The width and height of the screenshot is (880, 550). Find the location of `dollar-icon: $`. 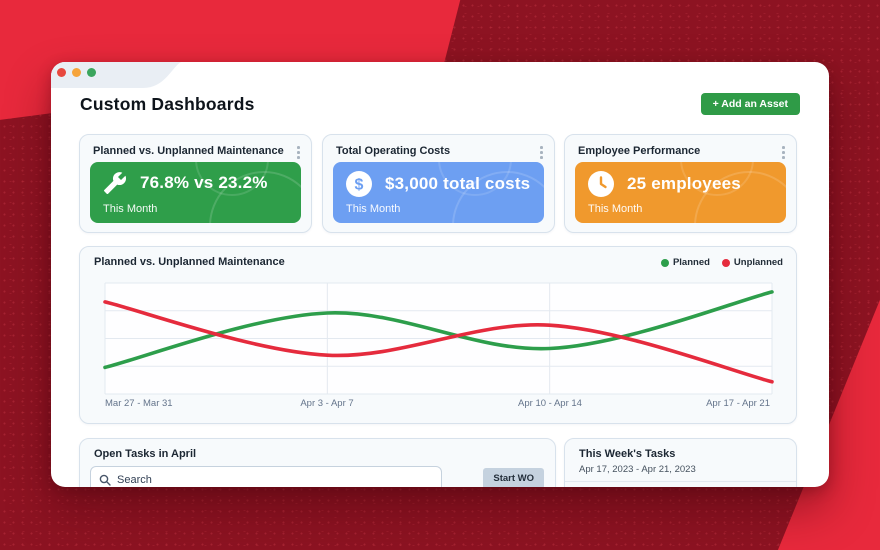

dollar-icon: $ is located at coordinates (359, 184).